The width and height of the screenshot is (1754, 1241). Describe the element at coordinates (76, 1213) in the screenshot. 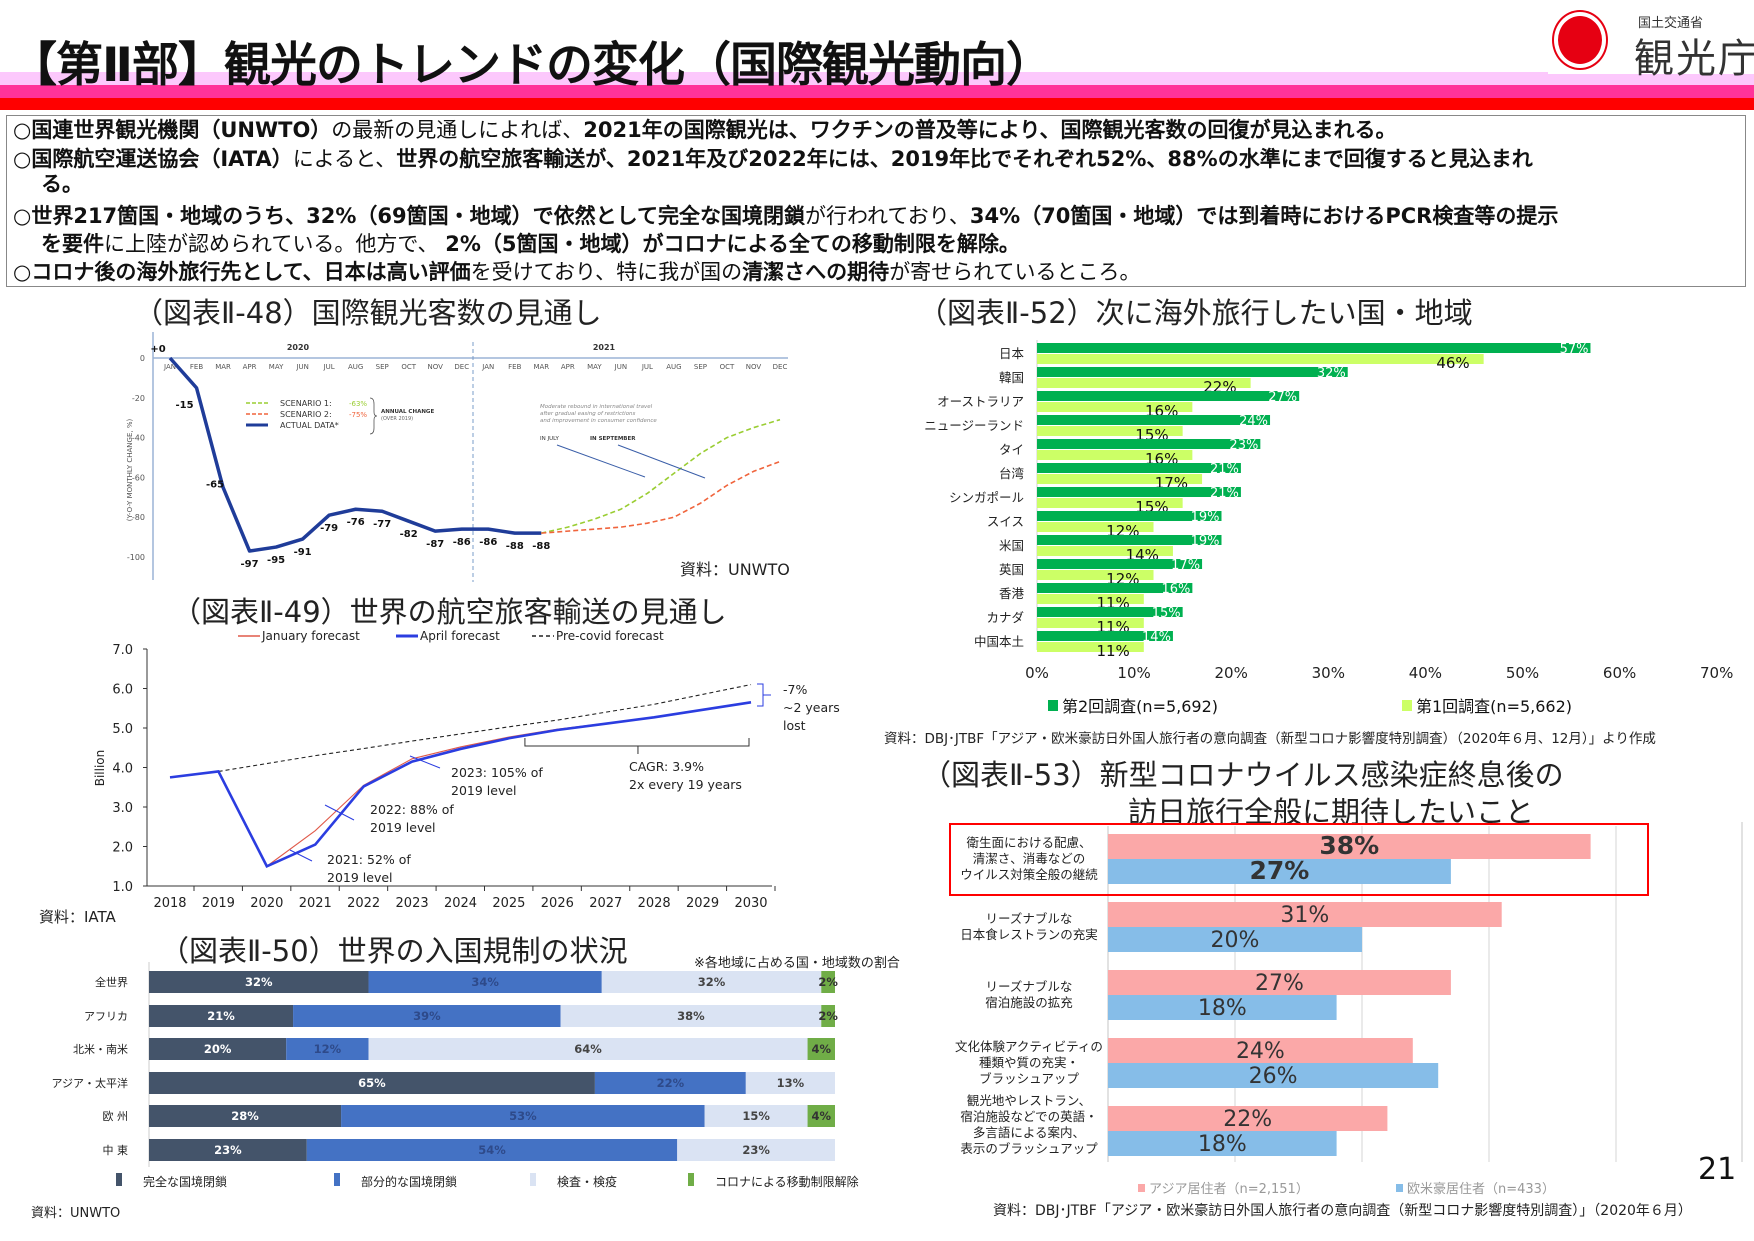

I see `fig50-source: 資料：UNWTO` at that location.